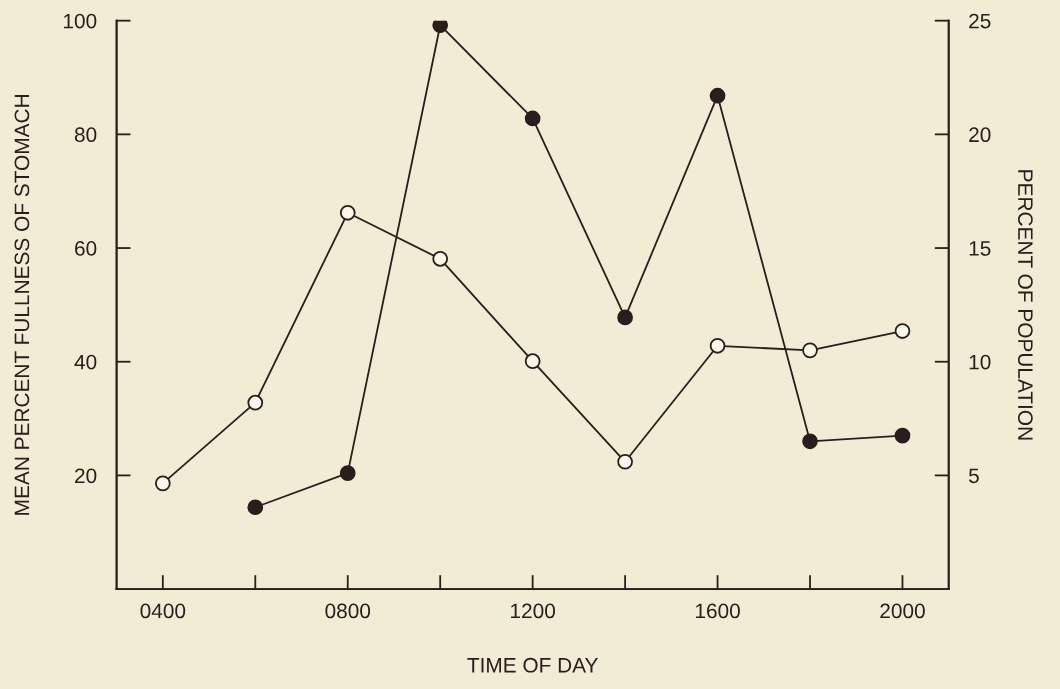 The width and height of the screenshot is (1060, 689). What do you see at coordinates (85, 362) in the screenshot?
I see `y-tick-label: 40` at bounding box center [85, 362].